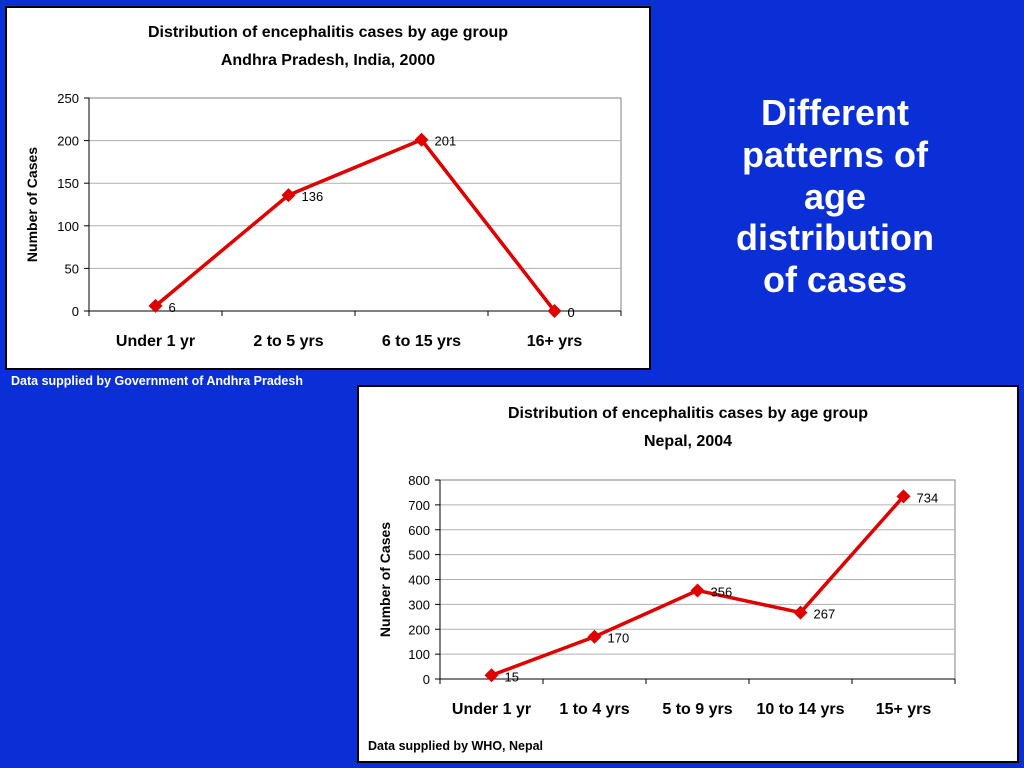  I want to click on chart2-x-tick-label: 1 to 4 yrs, so click(594, 709).